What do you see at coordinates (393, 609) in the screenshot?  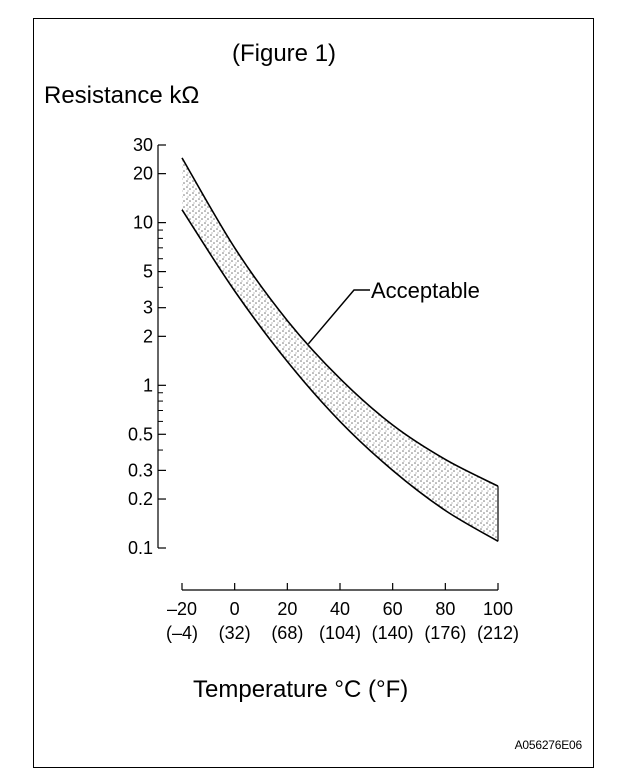 I see `x-tick-label-60: 60` at bounding box center [393, 609].